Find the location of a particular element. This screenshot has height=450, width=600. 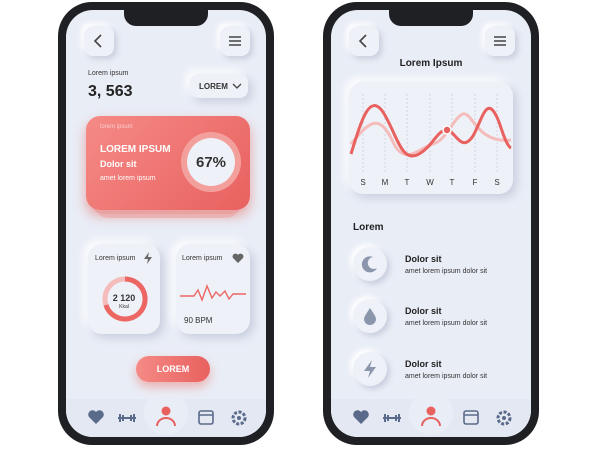

primary-button: LOREM is located at coordinates (173, 369).